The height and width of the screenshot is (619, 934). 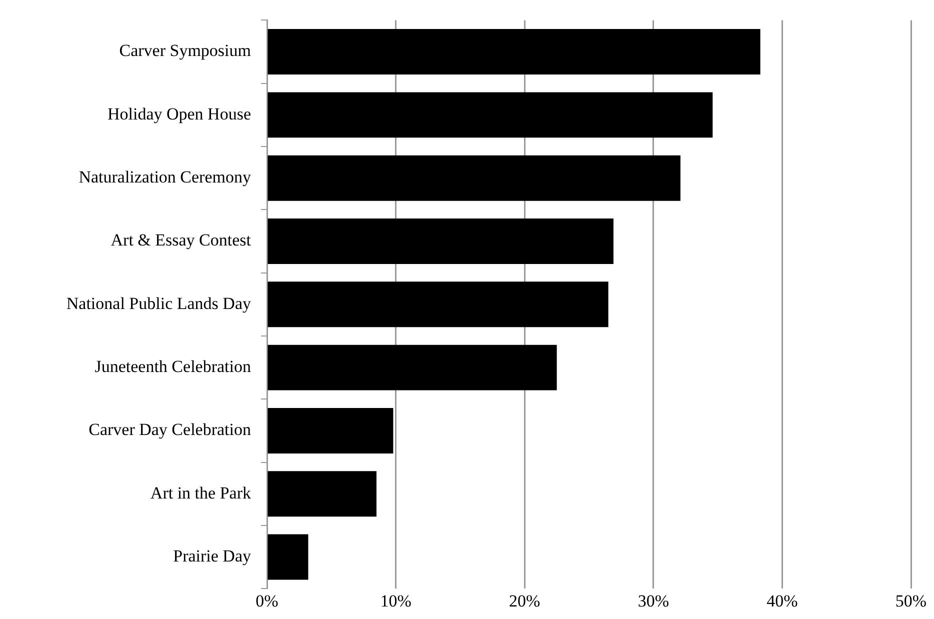 I want to click on x-tick-label: 50%, so click(x=911, y=600).